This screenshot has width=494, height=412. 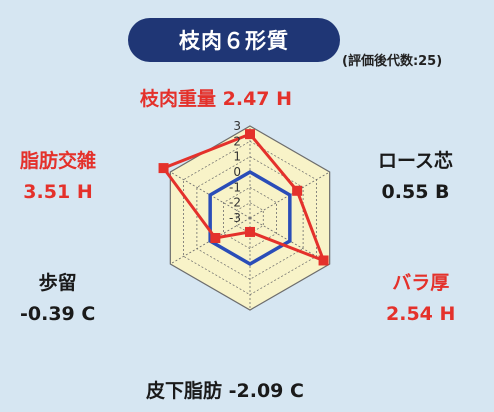 What do you see at coordinates (57, 283) in the screenshot?
I see `axis-name: 歩留` at bounding box center [57, 283].